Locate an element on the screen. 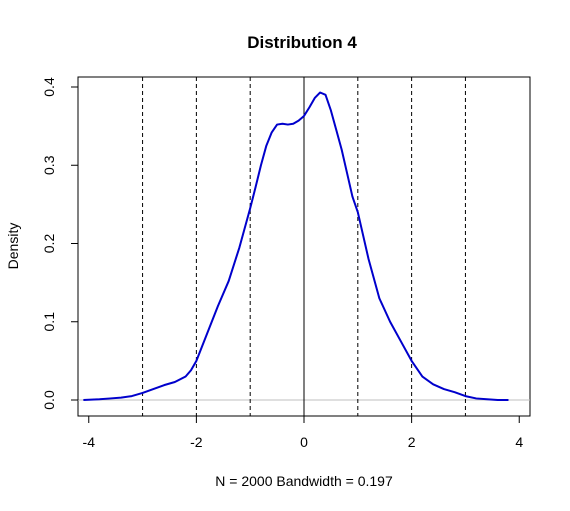 The width and height of the screenshot is (570, 511). x-tick-label: -4 is located at coordinates (89, 442).